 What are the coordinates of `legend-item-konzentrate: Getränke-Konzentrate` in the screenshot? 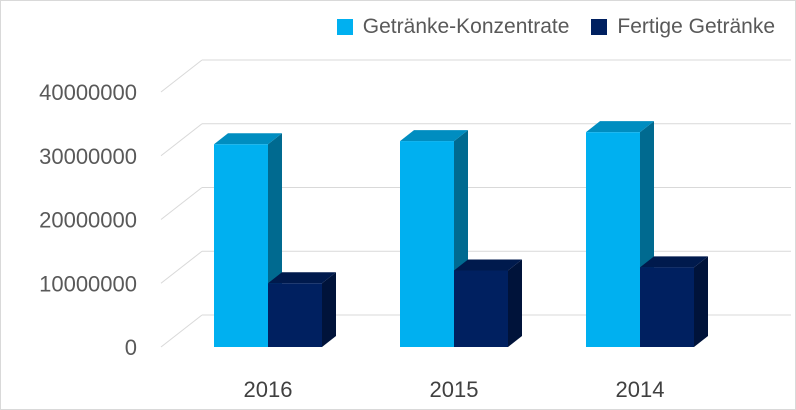 It's located at (453, 27).